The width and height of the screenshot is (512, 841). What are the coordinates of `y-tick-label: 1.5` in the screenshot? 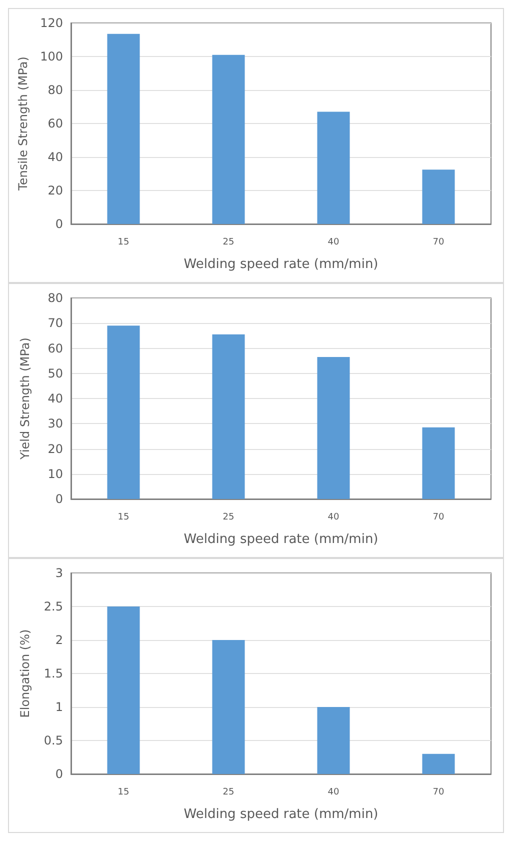 It's located at (53, 673).